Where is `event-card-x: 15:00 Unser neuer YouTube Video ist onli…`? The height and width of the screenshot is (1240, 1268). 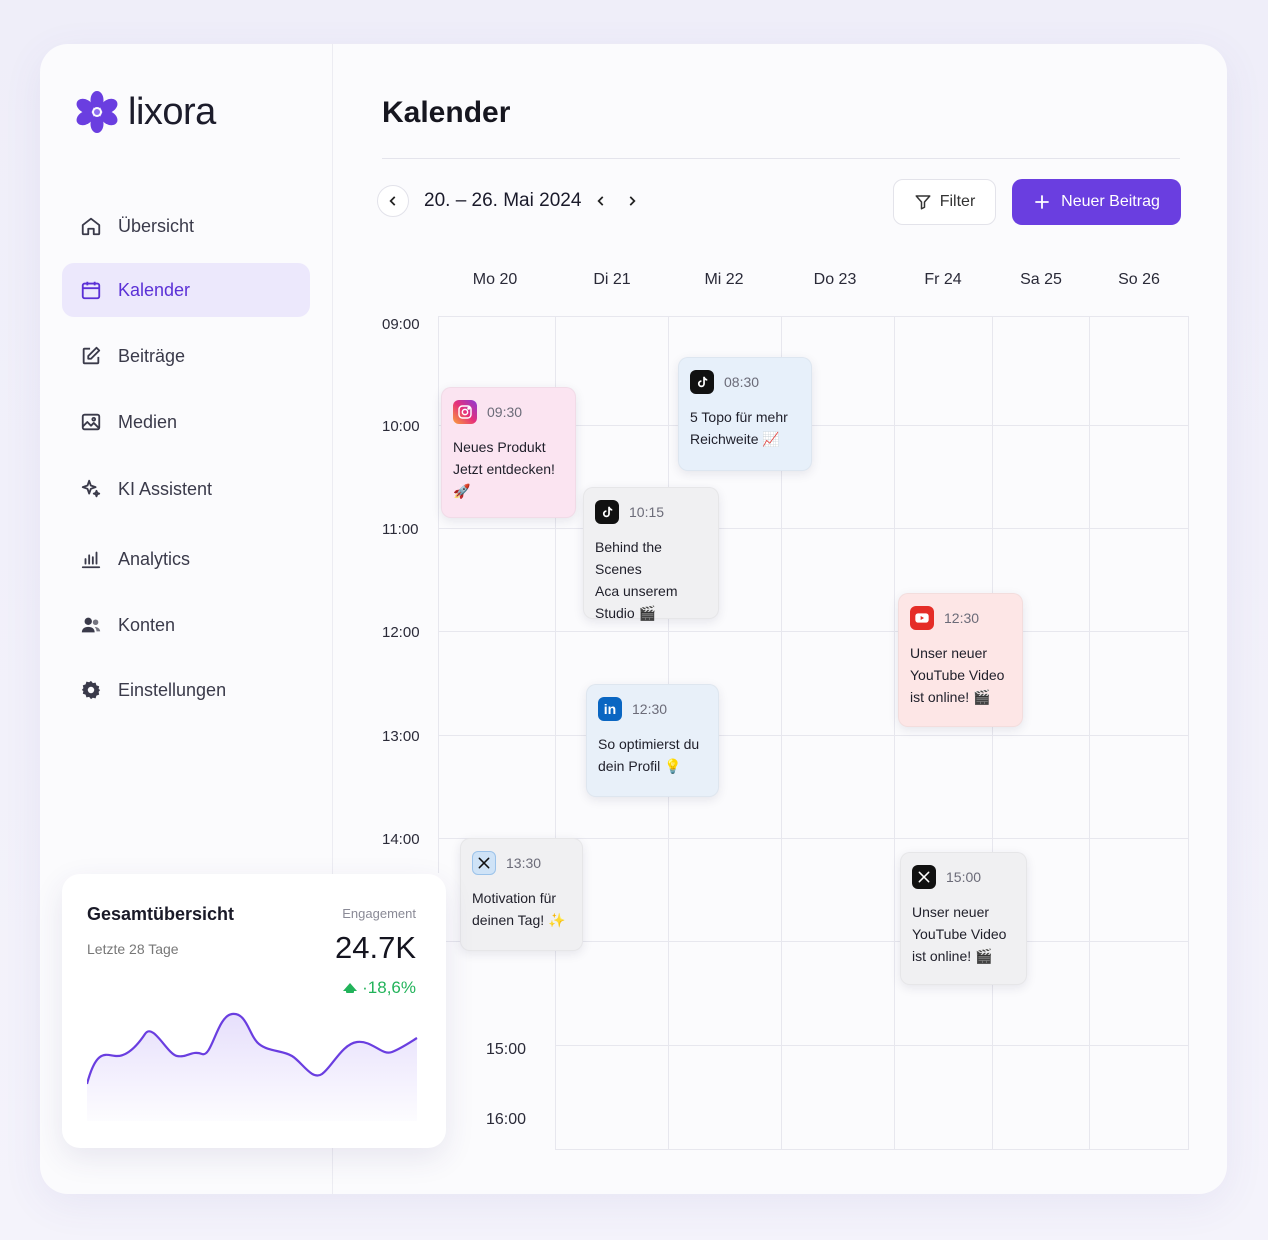
event-card-x: 15:00 Unser neuer YouTube Video ist onli… is located at coordinates (963, 918).